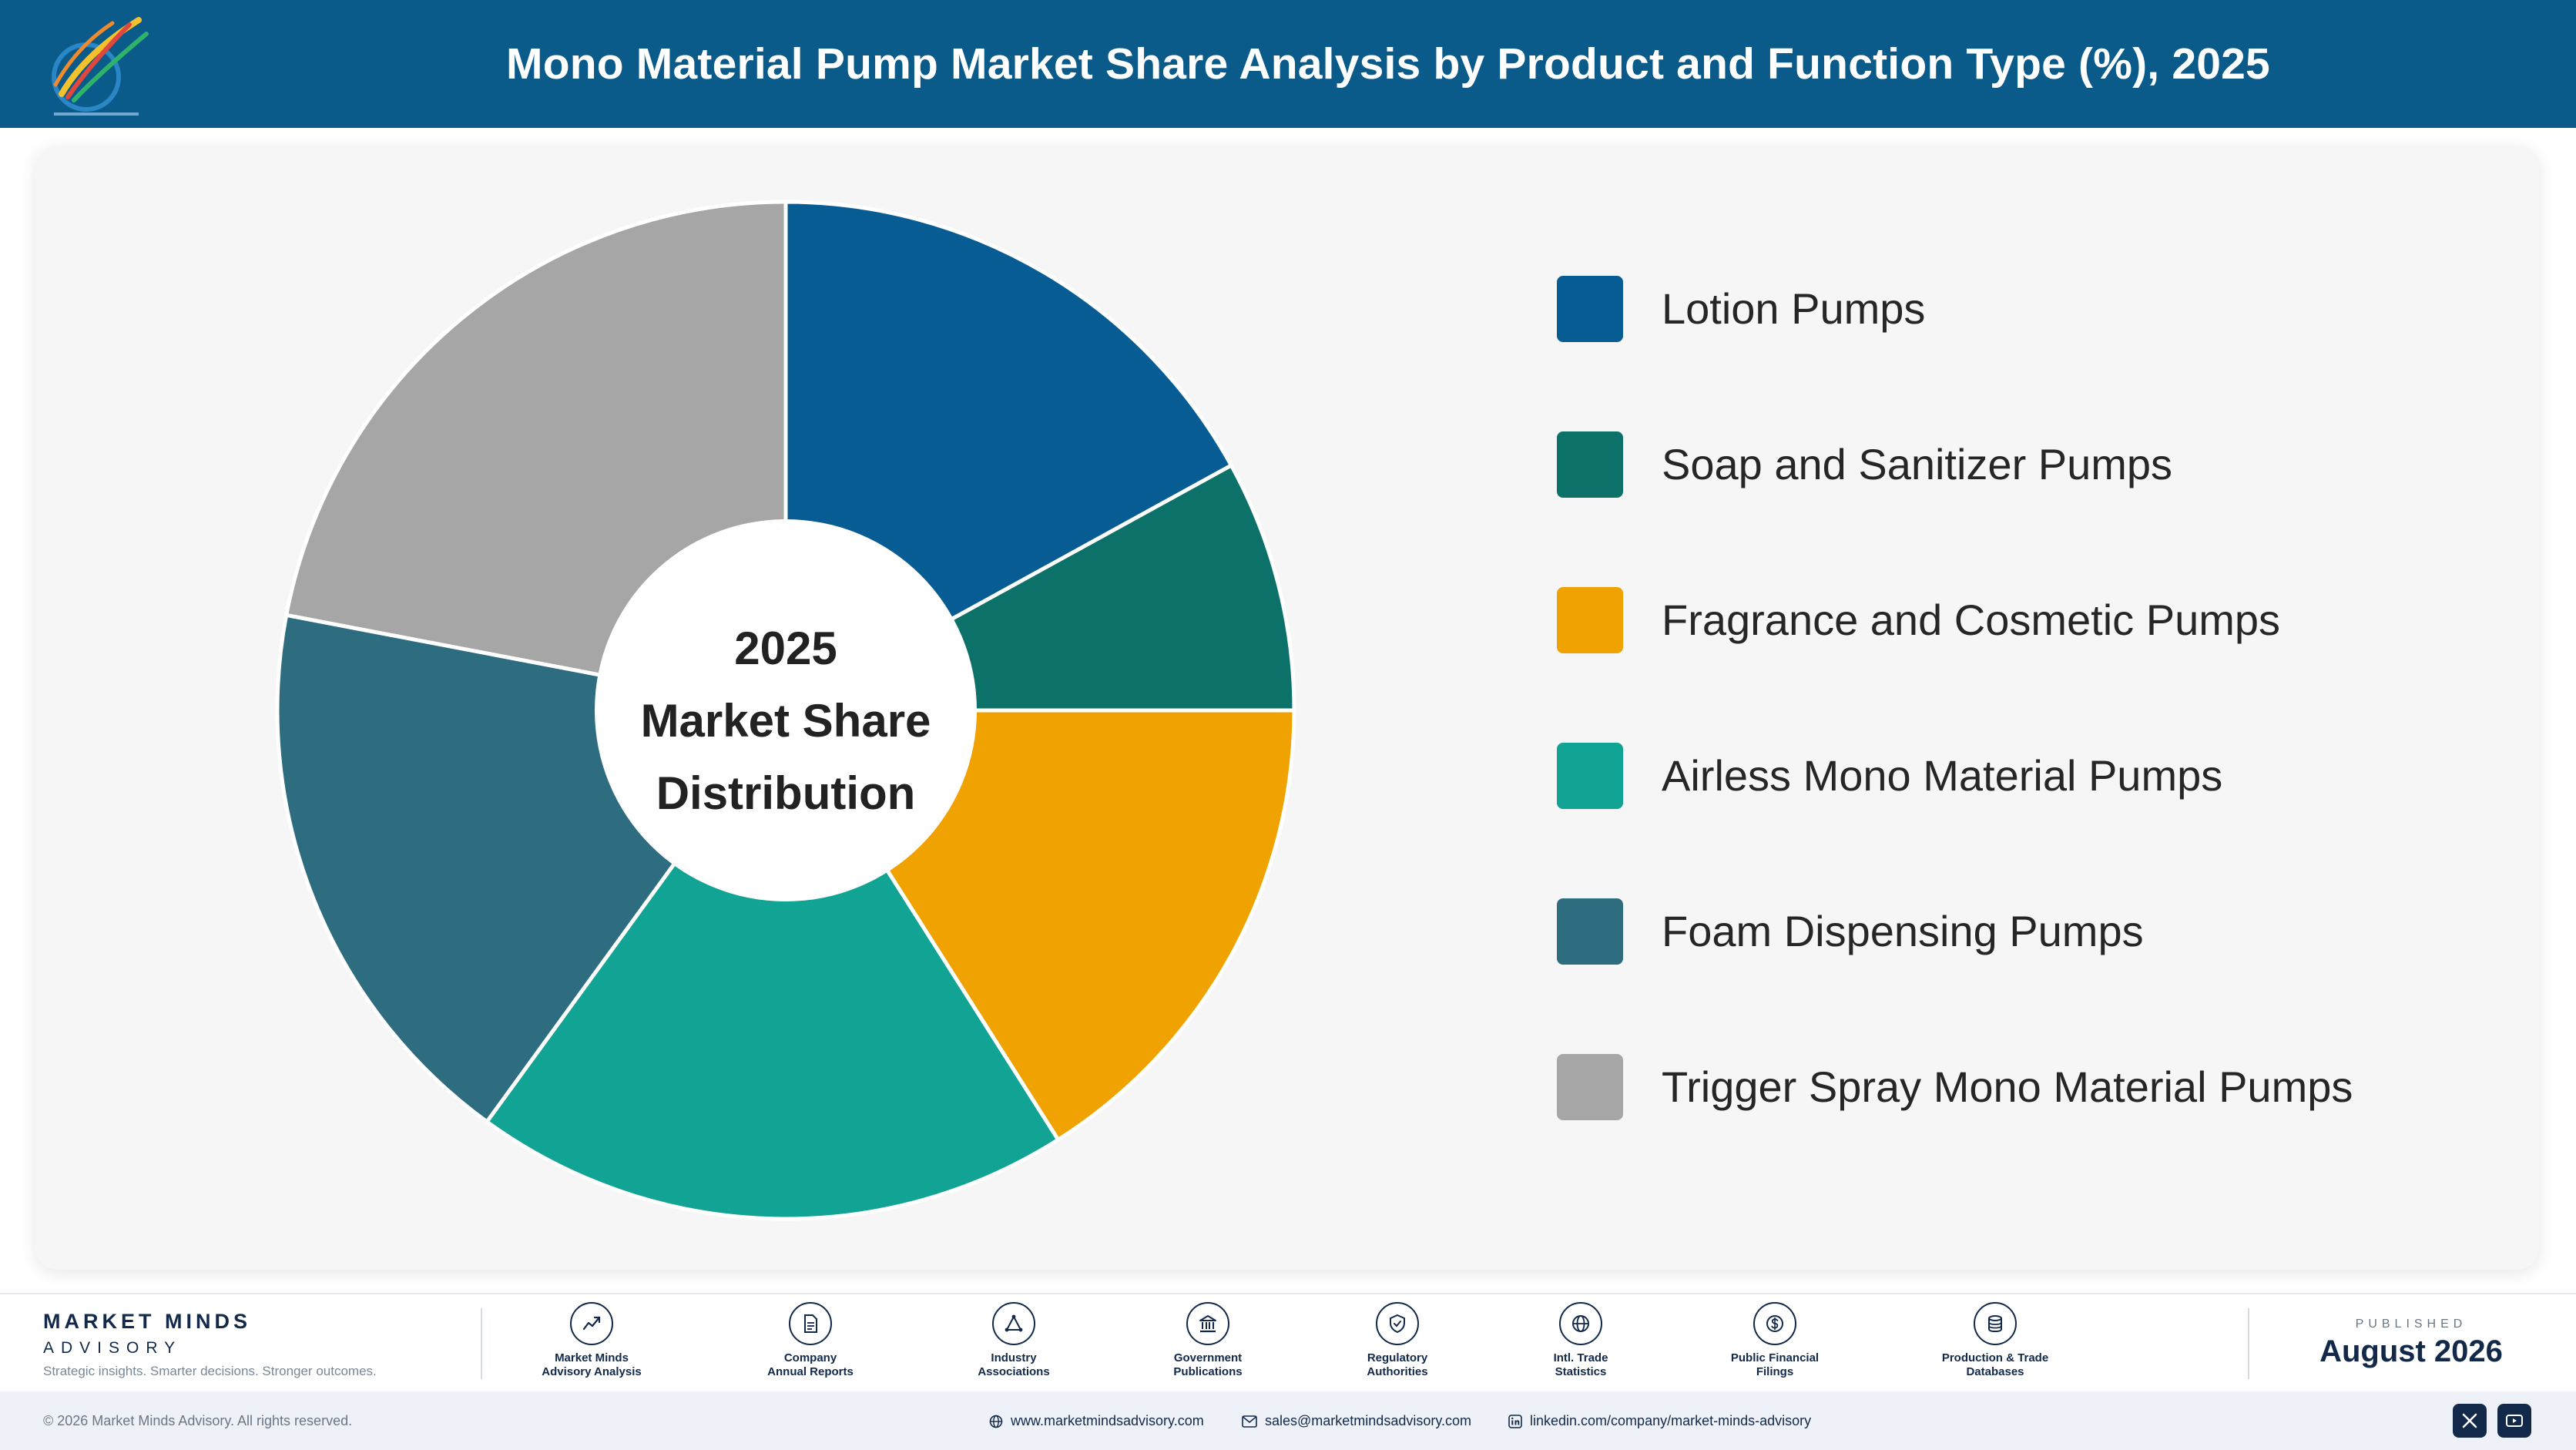  What do you see at coordinates (1249, 1421) in the screenshot?
I see `mail-icon` at bounding box center [1249, 1421].